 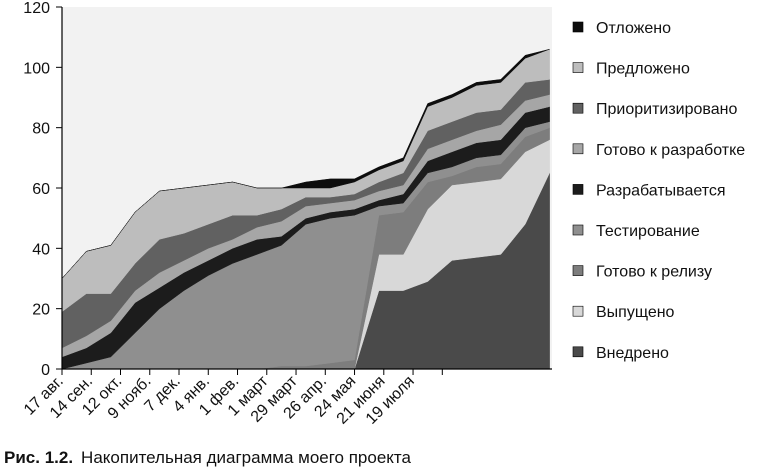 I want to click on y-tick-label: 20, so click(x=41, y=310).